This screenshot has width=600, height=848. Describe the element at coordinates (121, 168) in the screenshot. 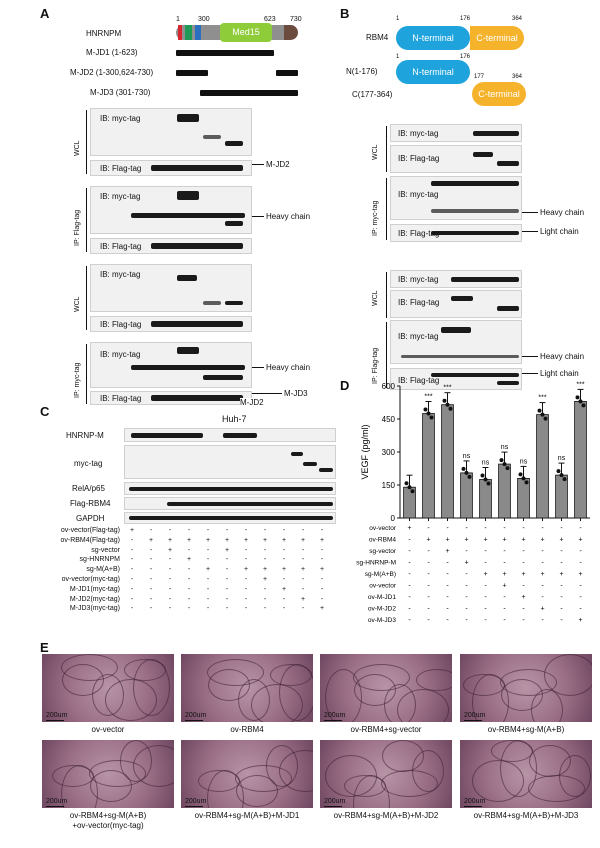

I see `a-flag-label-1: IB: Flag-tag` at that location.